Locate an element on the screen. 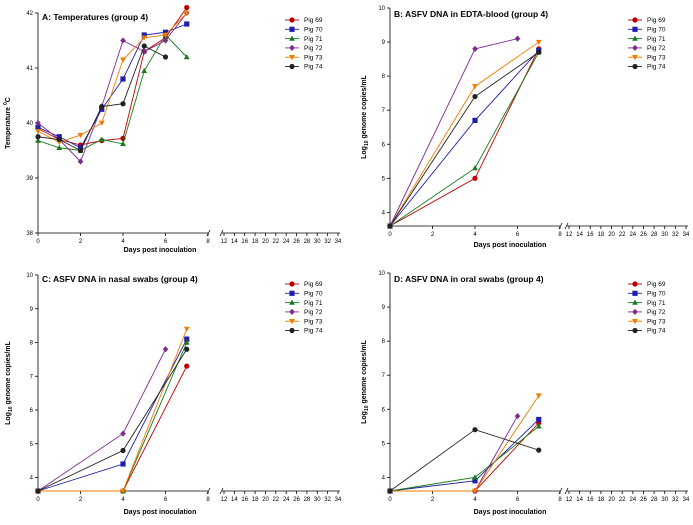 The width and height of the screenshot is (693, 525). x-tick-label: 22 is located at coordinates (622, 500).